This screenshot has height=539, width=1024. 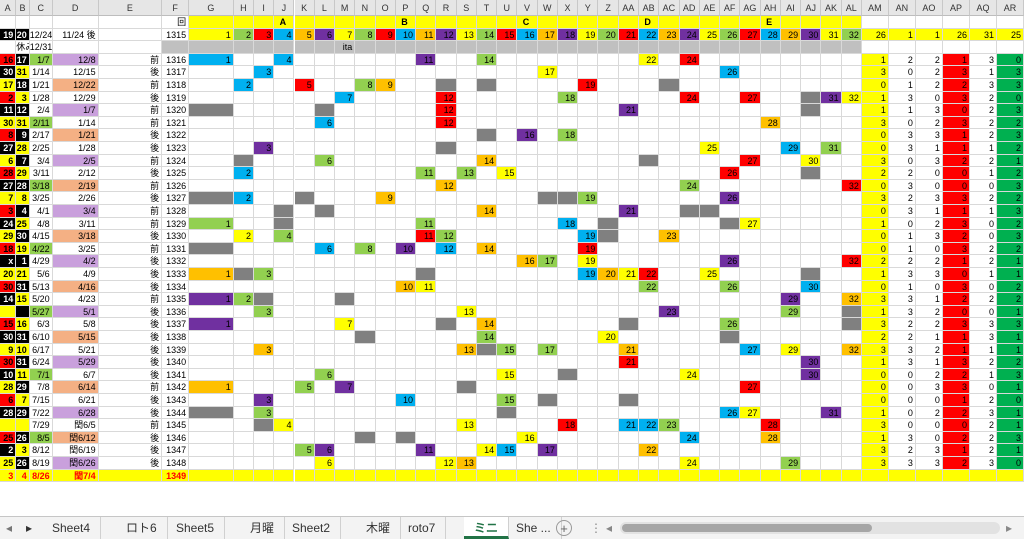 What do you see at coordinates (507, 350) in the screenshot?
I see `cell: 15` at bounding box center [507, 350].